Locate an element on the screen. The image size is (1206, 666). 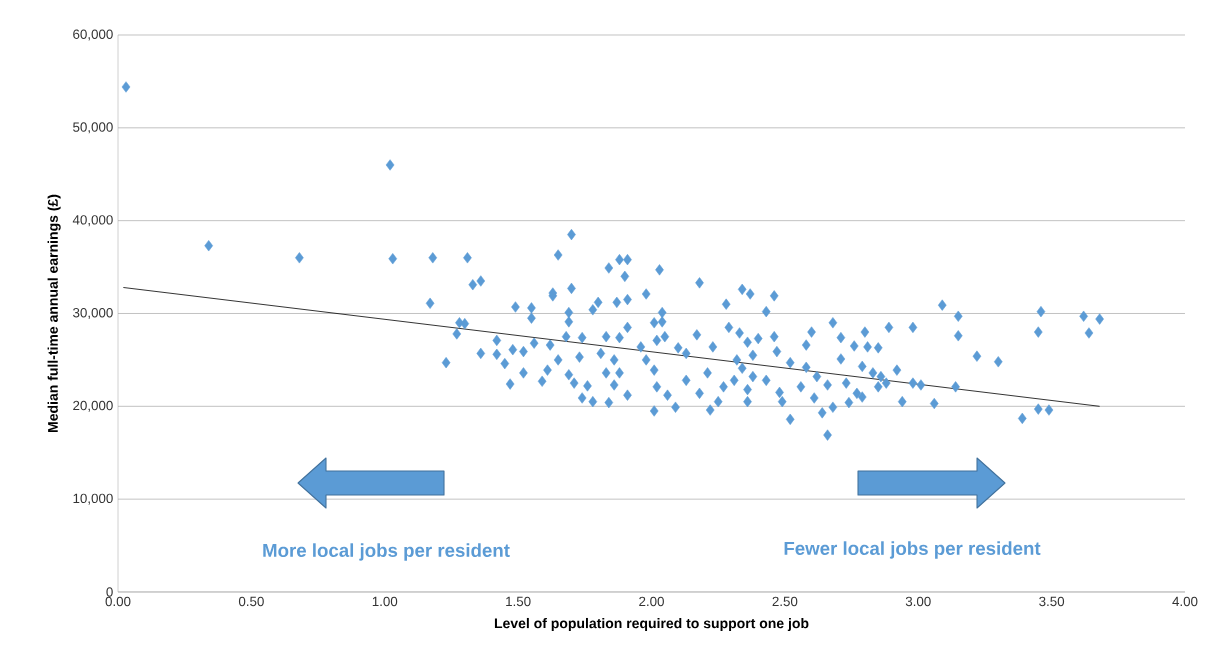
y-tick-label: 20,000 is located at coordinates (93, 406).